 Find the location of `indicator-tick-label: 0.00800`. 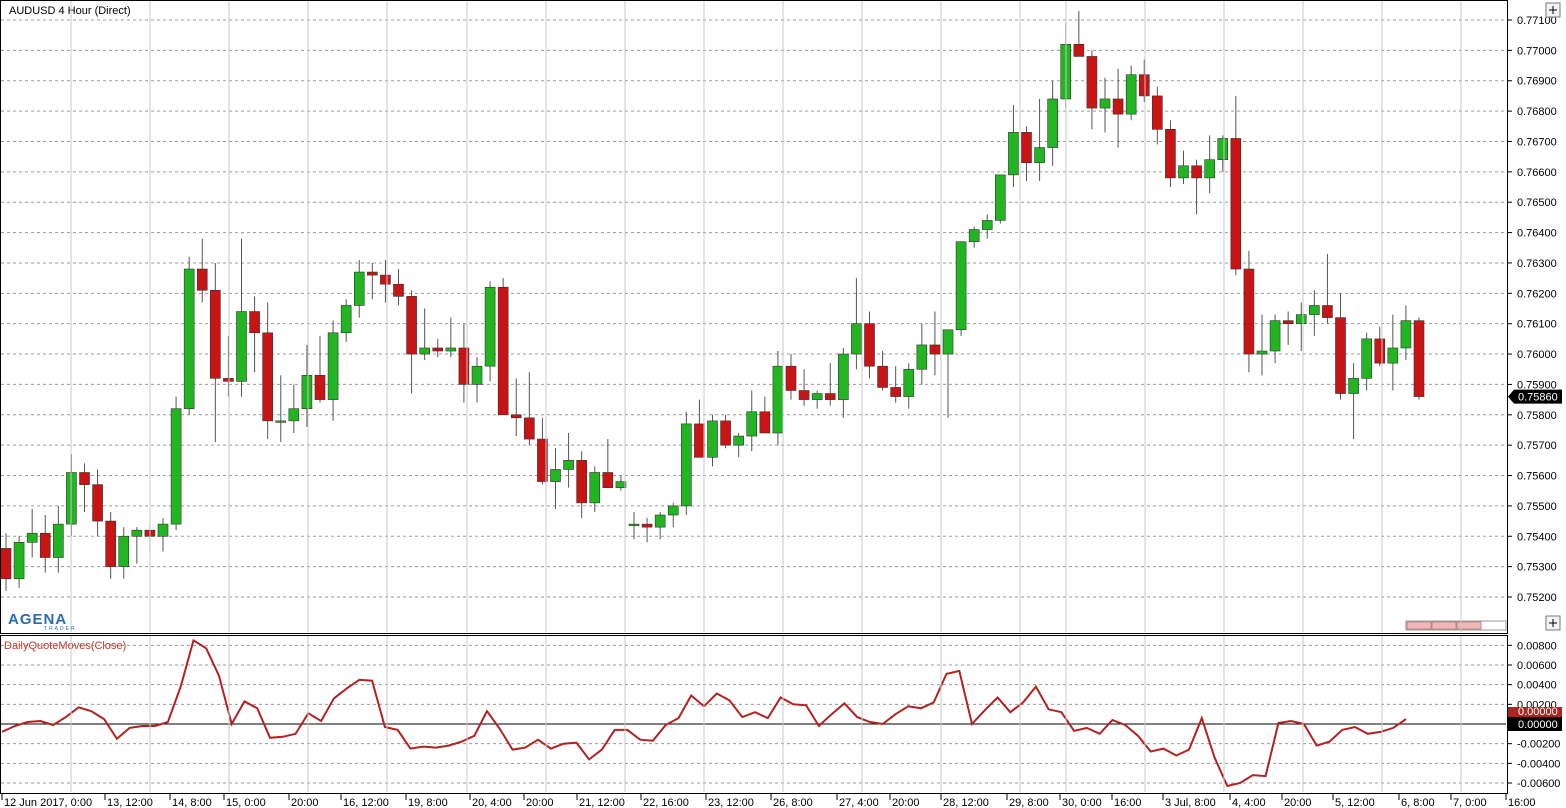

indicator-tick-label: 0.00800 is located at coordinates (1537, 646).